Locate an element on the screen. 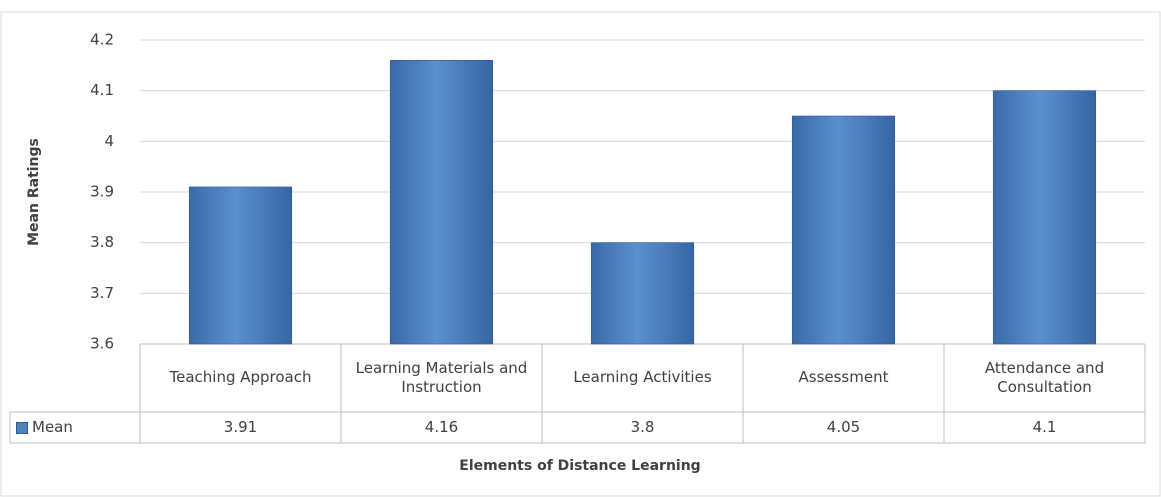  y-tick-label: 4.2 is located at coordinates (102, 40).